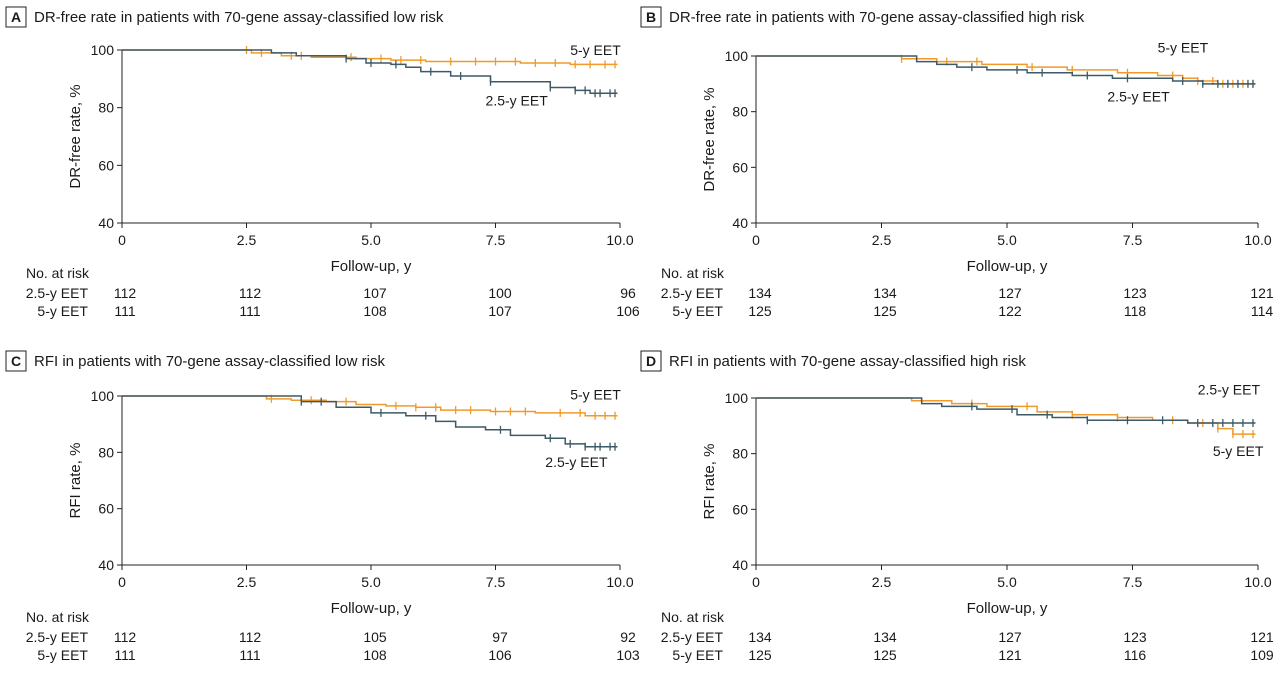  Describe the element at coordinates (375, 637) in the screenshot. I see `risk-table-value: 105` at that location.